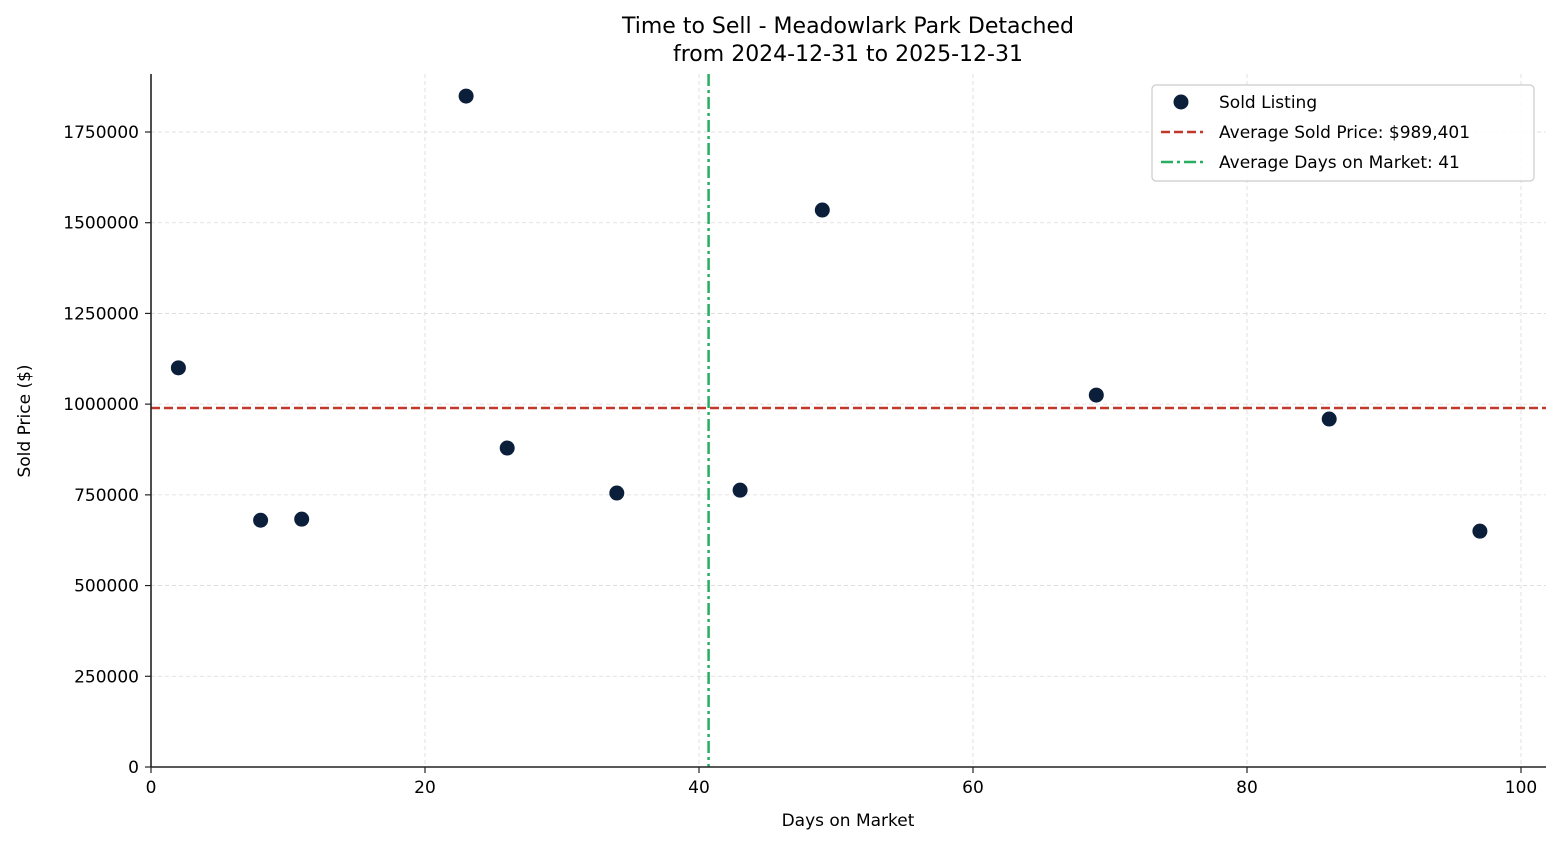 This screenshot has height=845, width=1560. What do you see at coordinates (847, 26) in the screenshot?
I see `chart-title-line-1: Time to Sell - Meadowlark Park Detached` at bounding box center [847, 26].